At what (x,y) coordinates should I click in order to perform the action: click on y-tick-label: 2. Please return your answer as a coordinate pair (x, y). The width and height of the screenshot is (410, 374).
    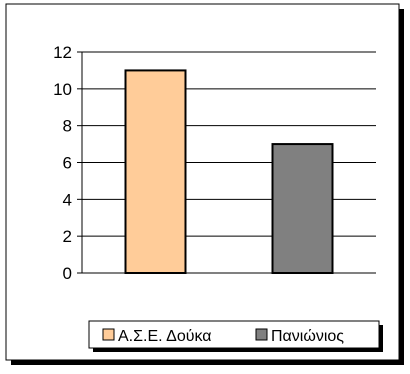
    Looking at the image, I should click on (67, 236).